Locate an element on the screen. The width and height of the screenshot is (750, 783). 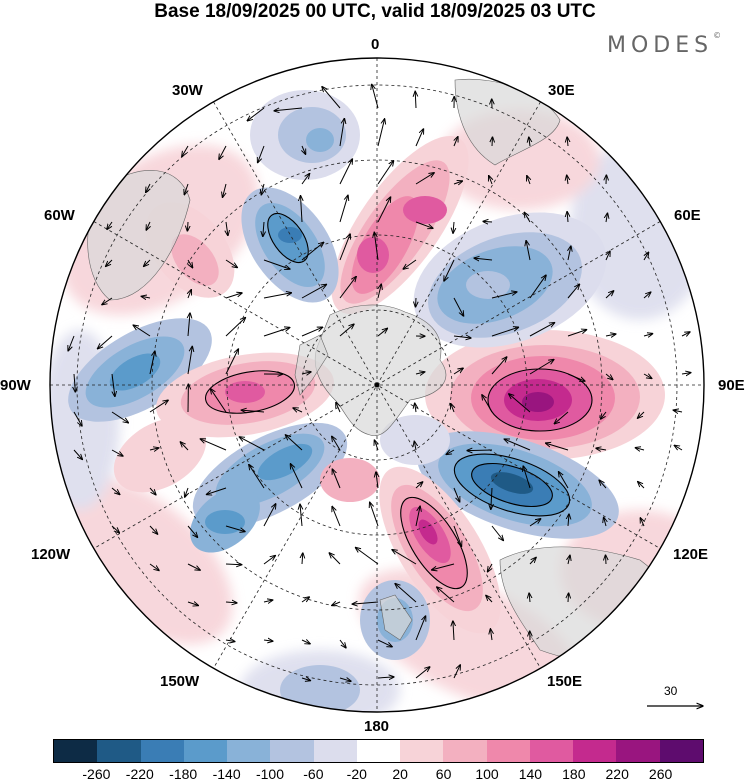
colorbar-label: -60 is located at coordinates (313, 774).